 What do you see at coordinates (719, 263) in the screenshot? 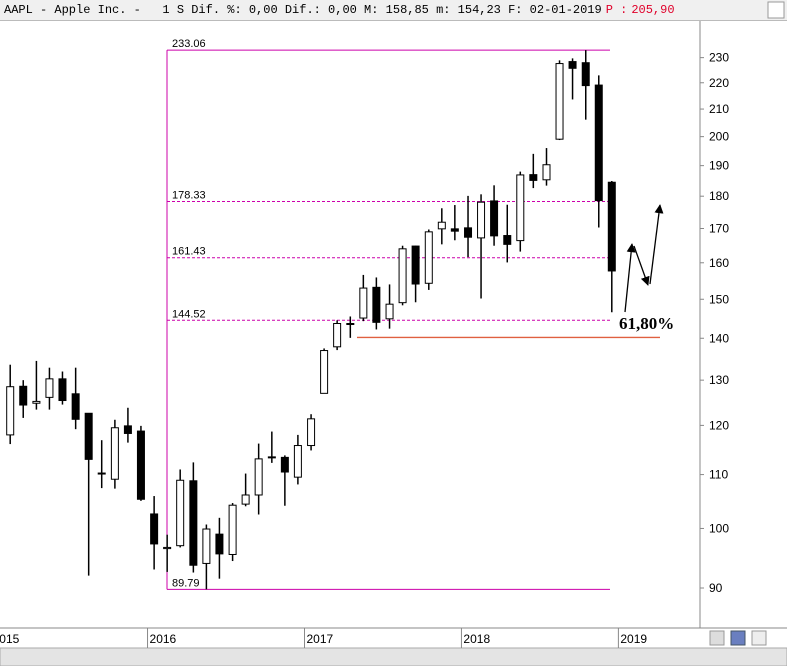
I see `y-tick-label: 160` at bounding box center [719, 263].